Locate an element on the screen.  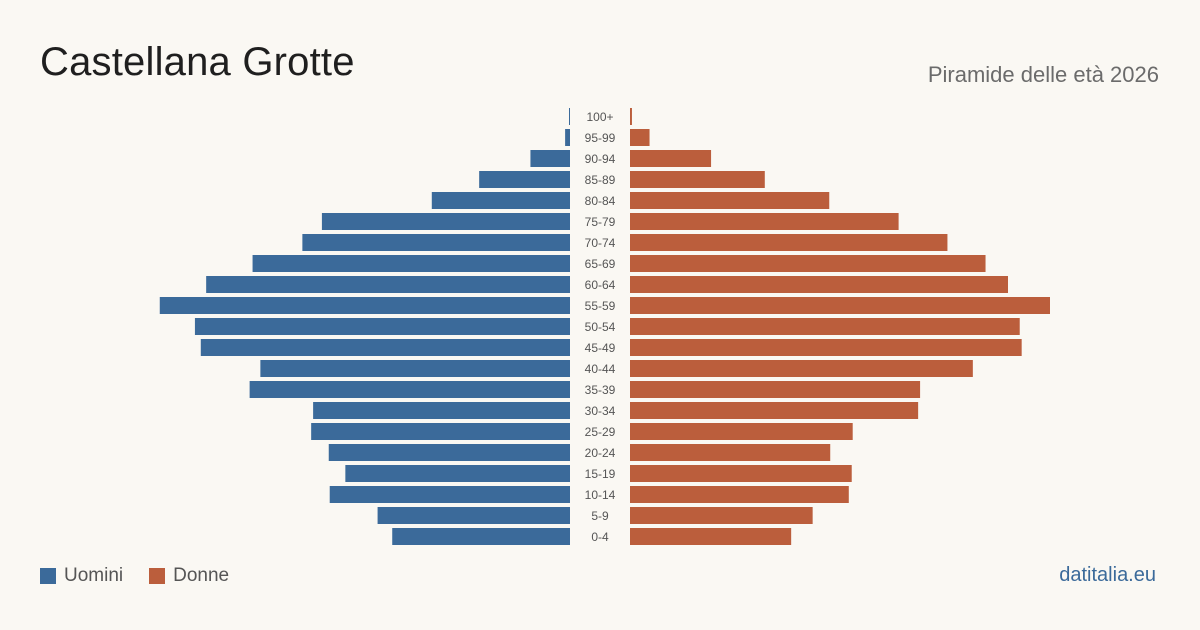
age-label-80-84: 80-84 is located at coordinates (600, 201).